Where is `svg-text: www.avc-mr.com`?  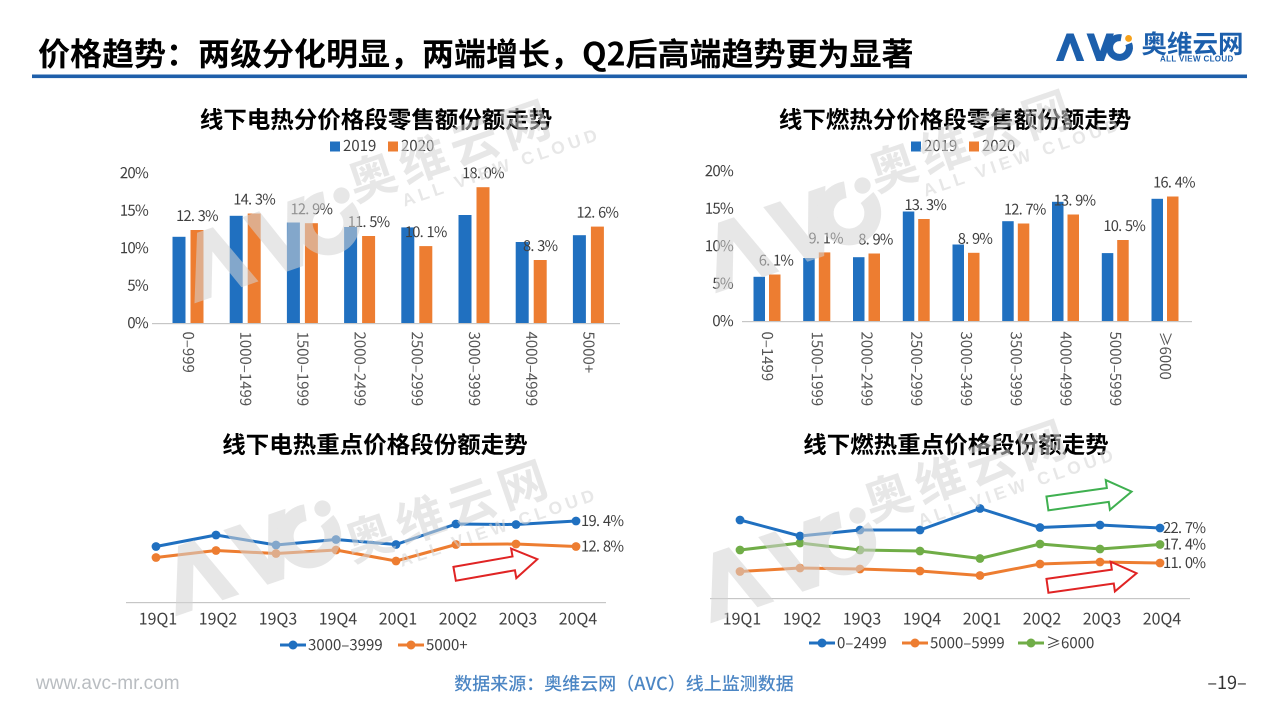
svg-text: www.avc-mr.com is located at coordinates (107, 683).